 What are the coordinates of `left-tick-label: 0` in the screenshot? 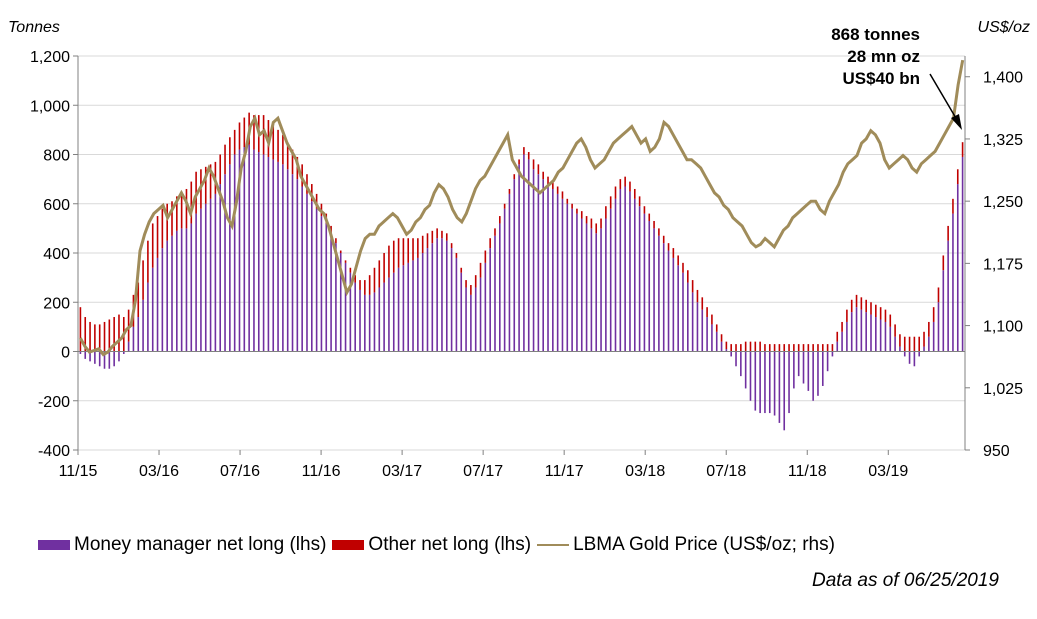 It's located at (65, 353).